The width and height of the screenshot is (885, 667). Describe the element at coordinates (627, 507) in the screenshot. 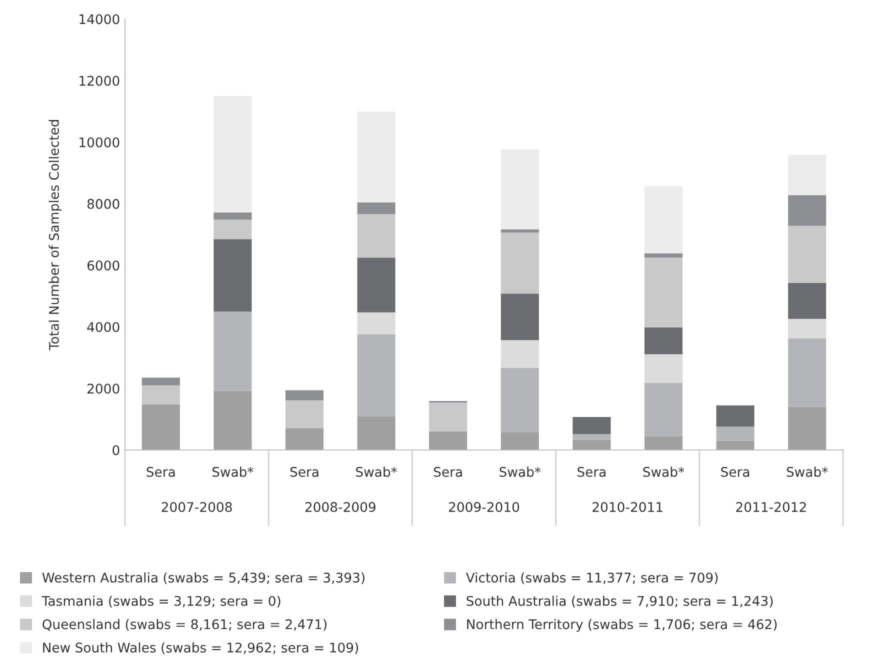

I see `text: 2010-2011` at that location.